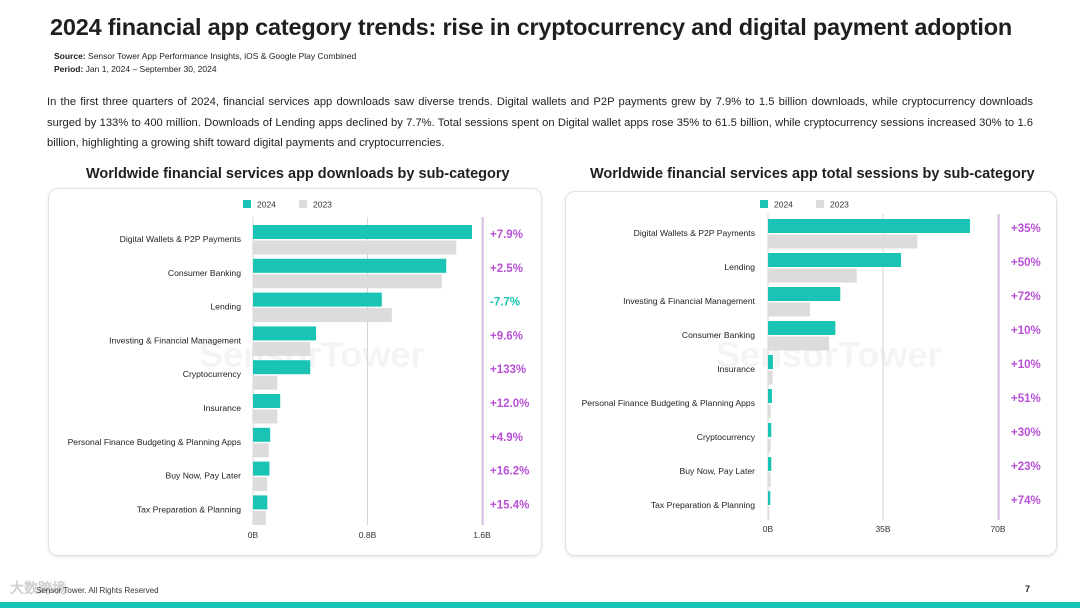 This screenshot has height=608, width=1080. I want to click on growth-label: +51%, so click(1026, 399).